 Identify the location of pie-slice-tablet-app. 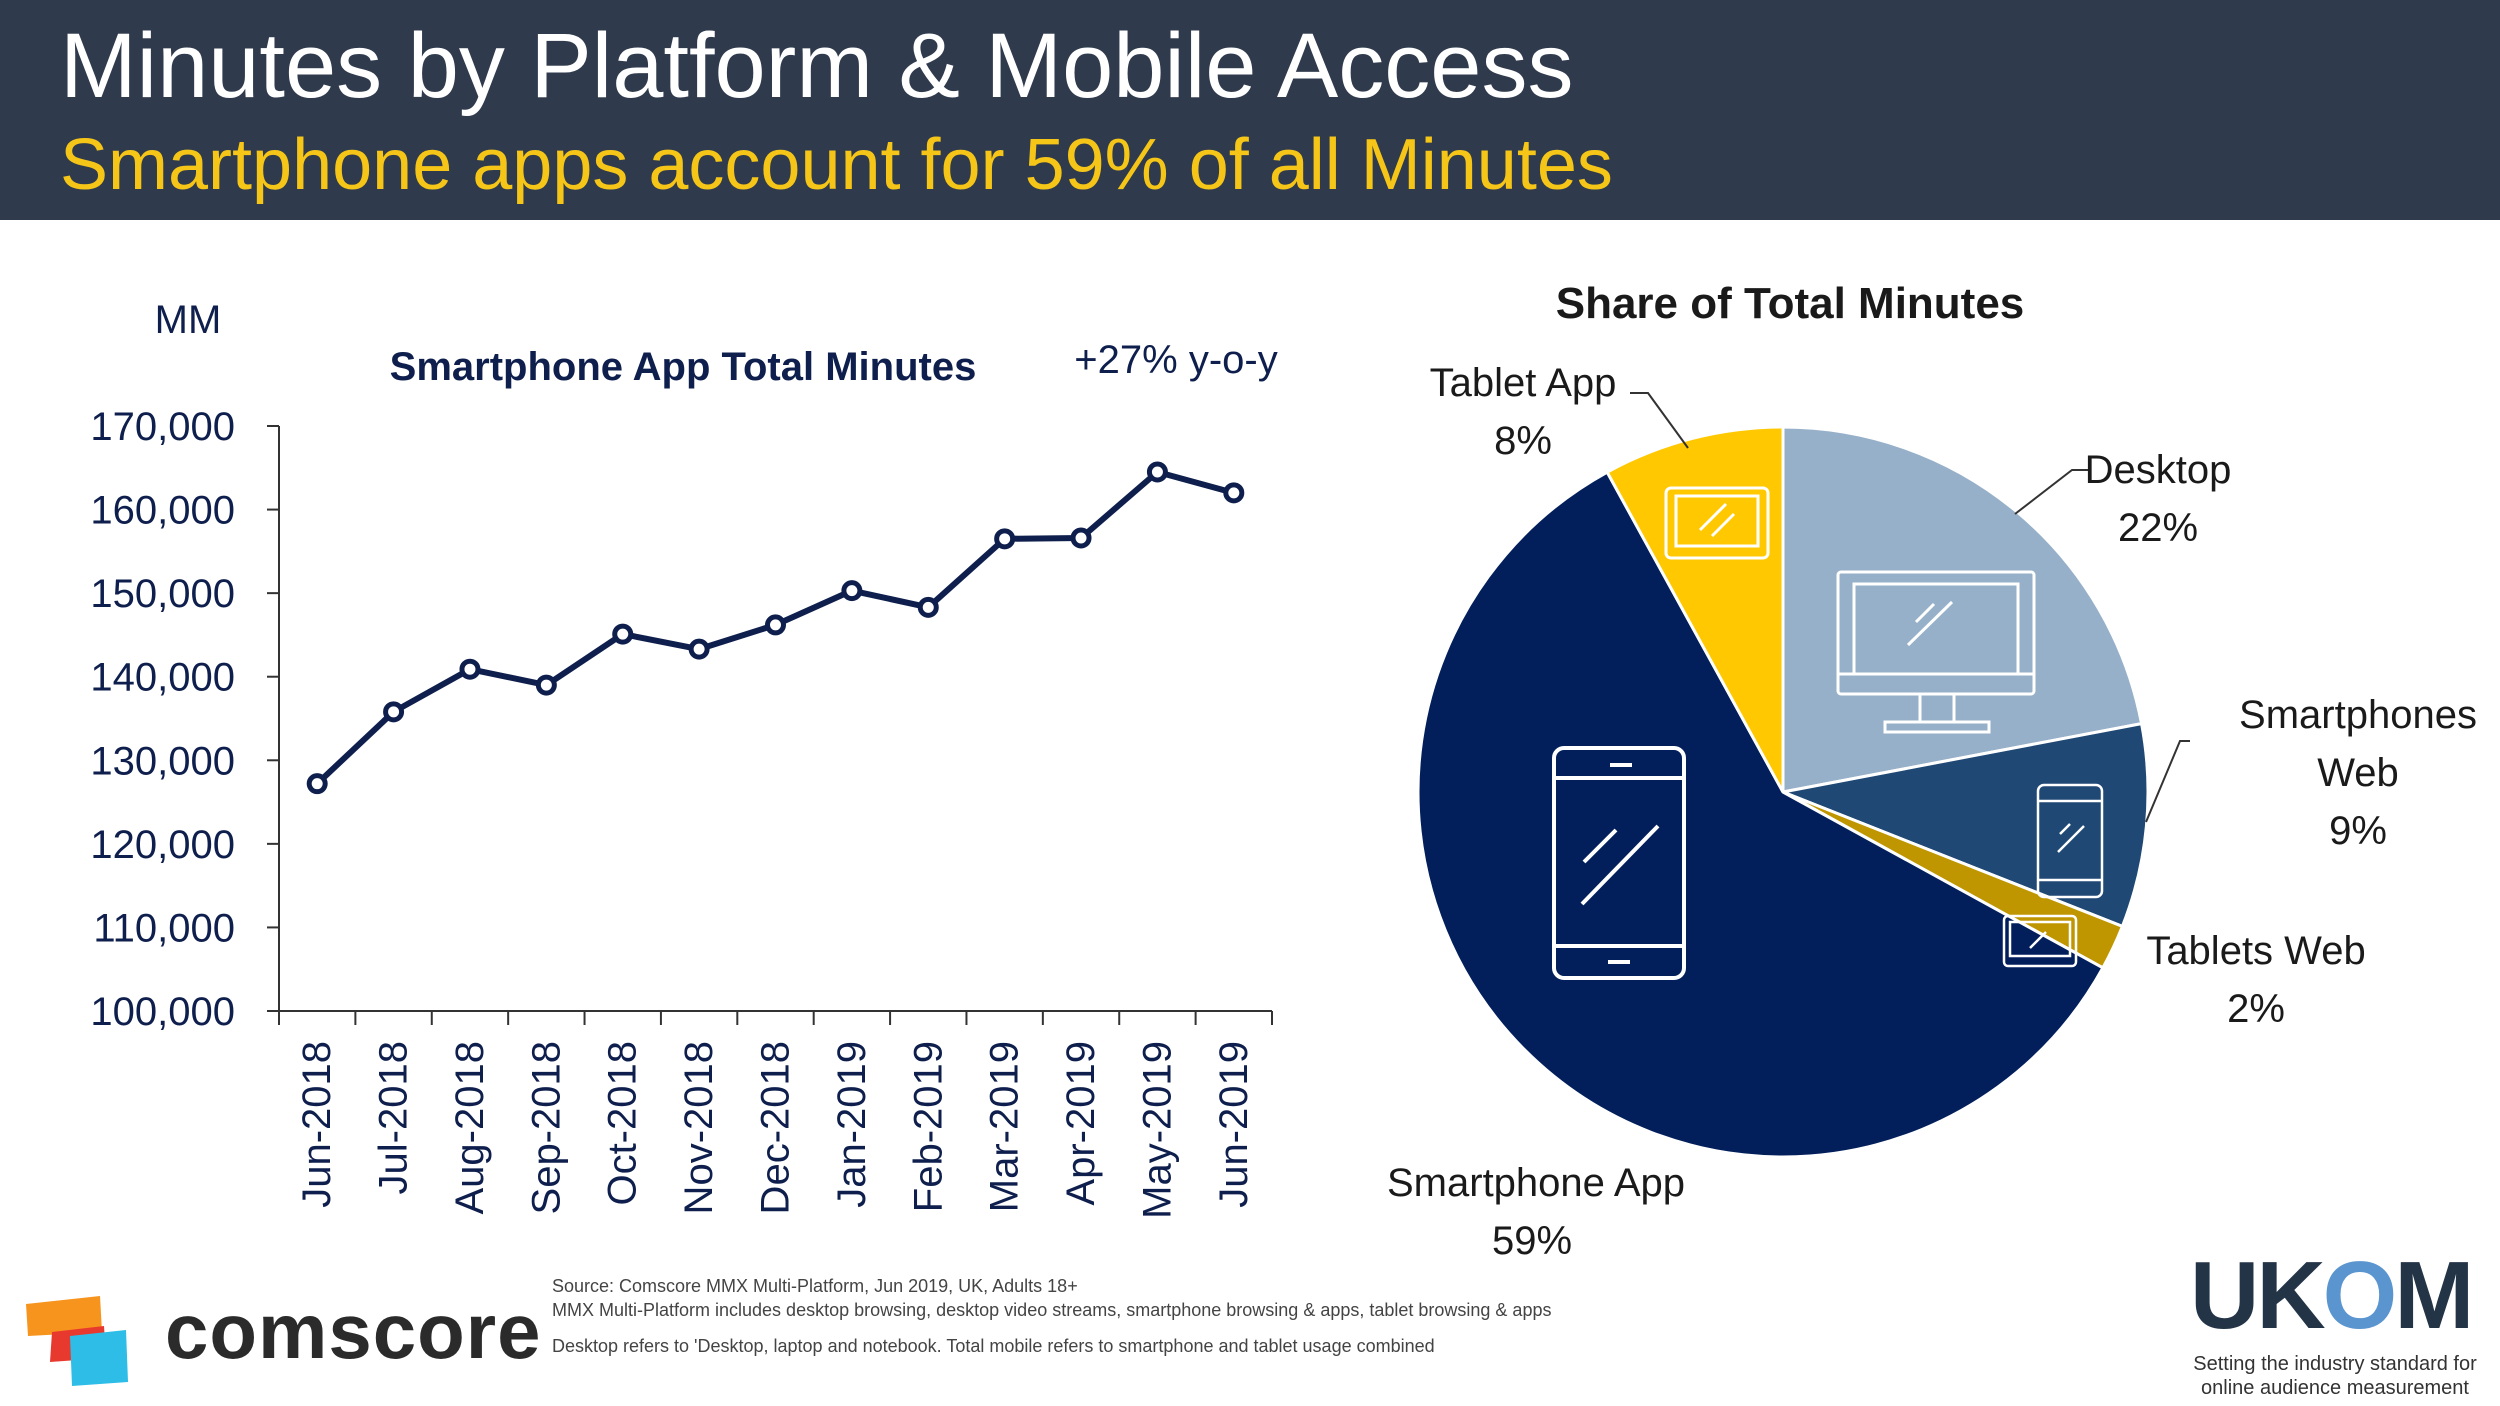
(1695, 609).